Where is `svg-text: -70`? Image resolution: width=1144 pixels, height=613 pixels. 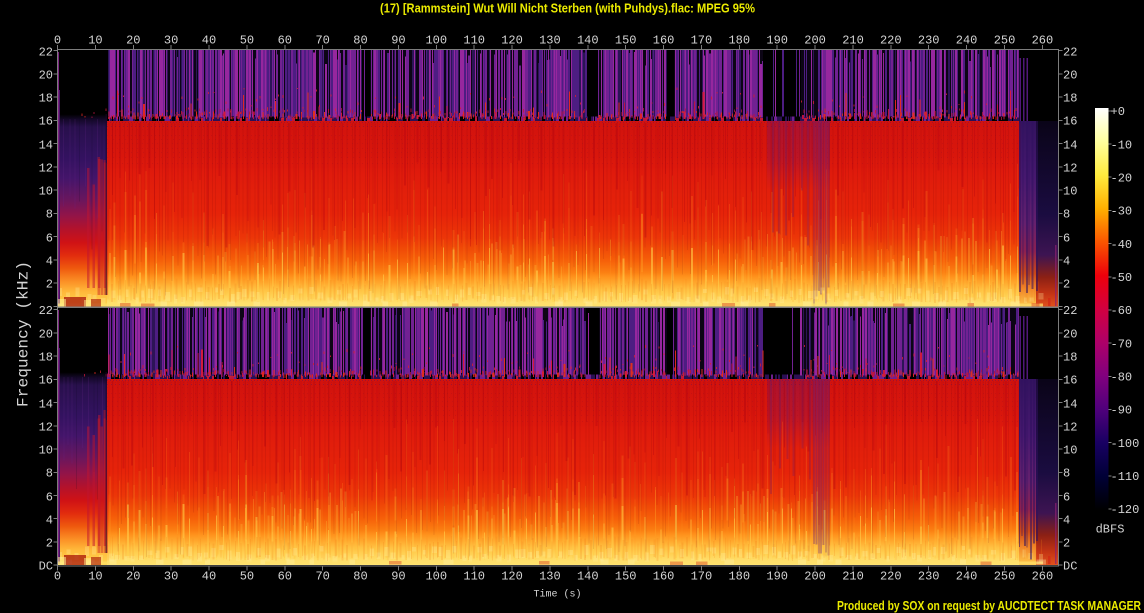 svg-text: -70 is located at coordinates (1122, 344).